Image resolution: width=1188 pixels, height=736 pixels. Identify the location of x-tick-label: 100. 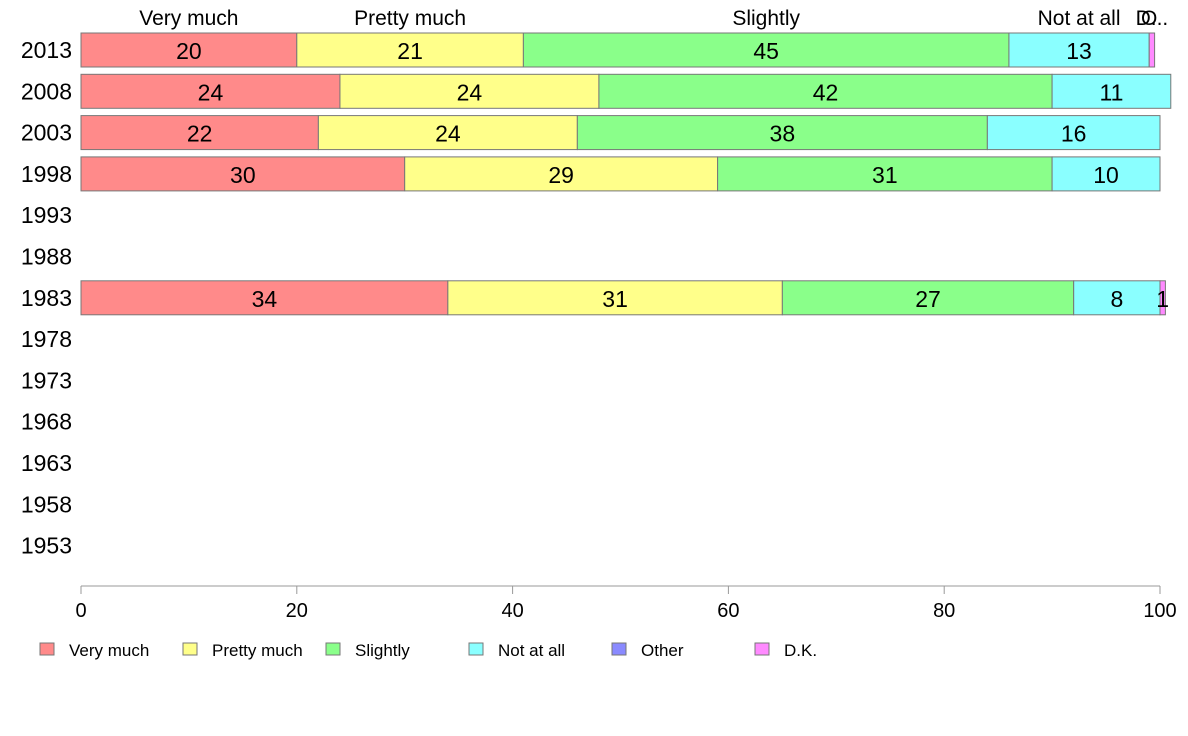
(1159, 611).